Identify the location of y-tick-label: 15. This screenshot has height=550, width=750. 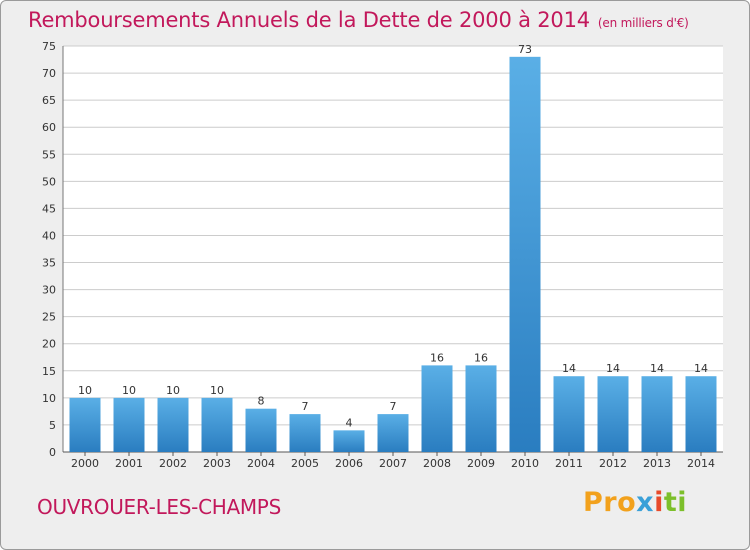
(49, 371).